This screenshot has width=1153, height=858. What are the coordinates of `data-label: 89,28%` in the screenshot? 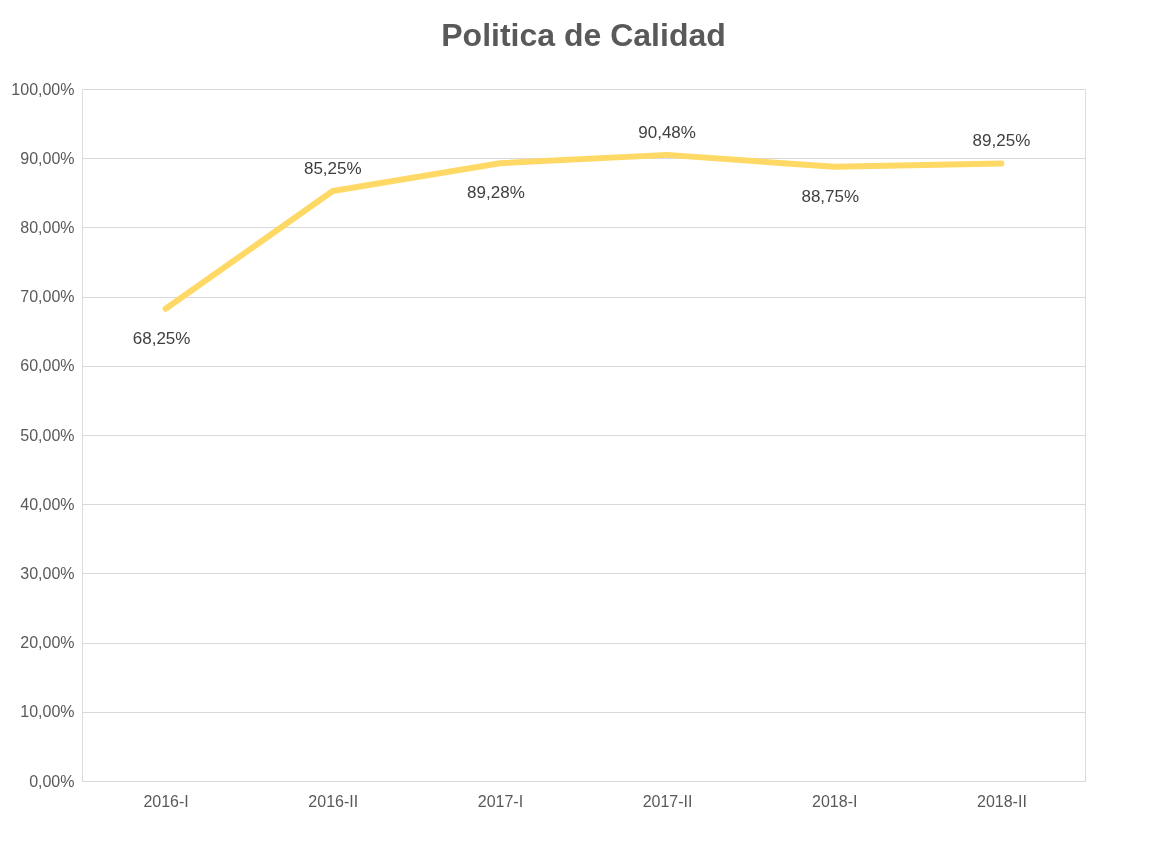 It's located at (496, 193).